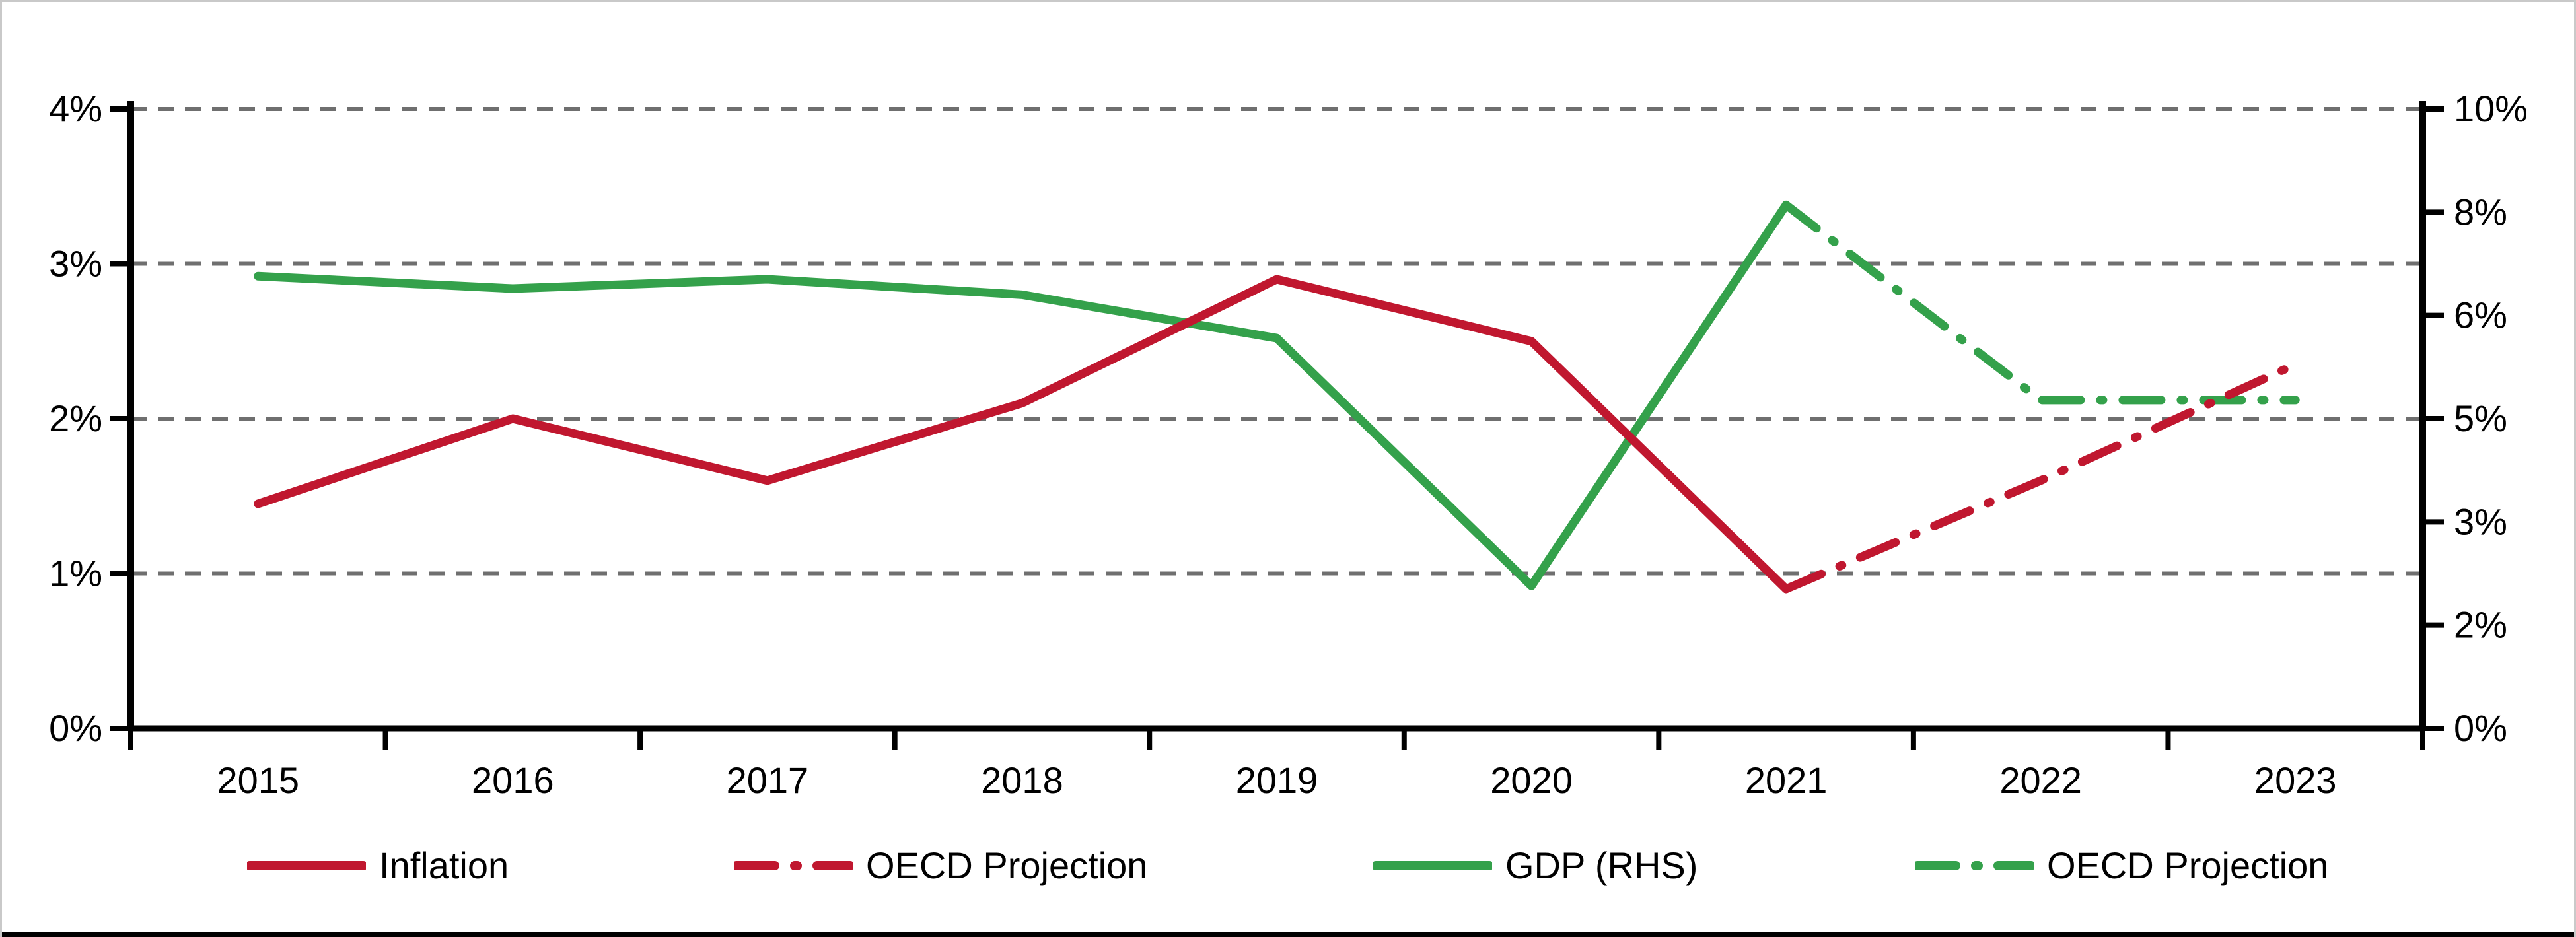 The image size is (2576, 937). What do you see at coordinates (2040, 780) in the screenshot?
I see `x-axis-label-2022: 2022` at bounding box center [2040, 780].